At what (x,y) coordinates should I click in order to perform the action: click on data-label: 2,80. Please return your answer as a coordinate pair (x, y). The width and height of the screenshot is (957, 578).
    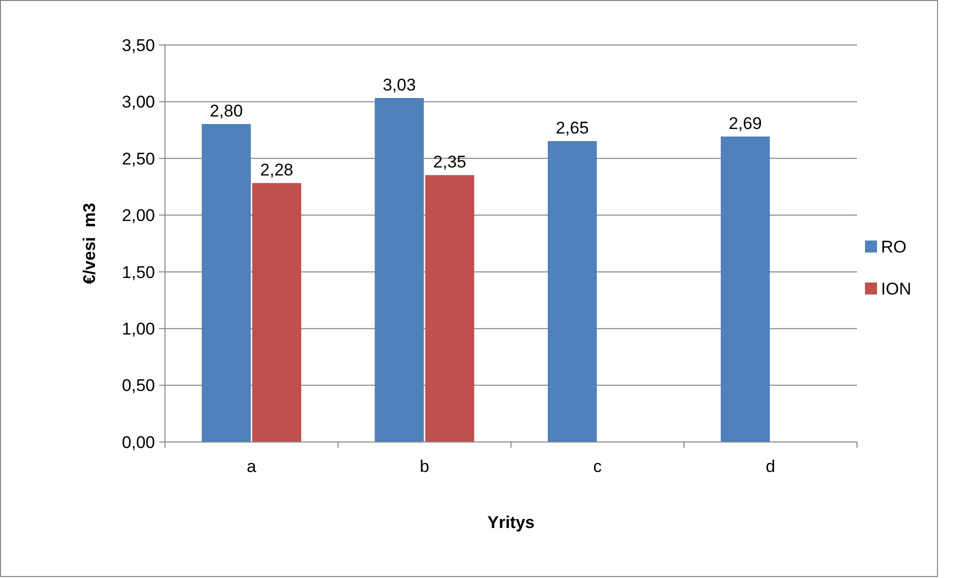
    Looking at the image, I should click on (226, 110).